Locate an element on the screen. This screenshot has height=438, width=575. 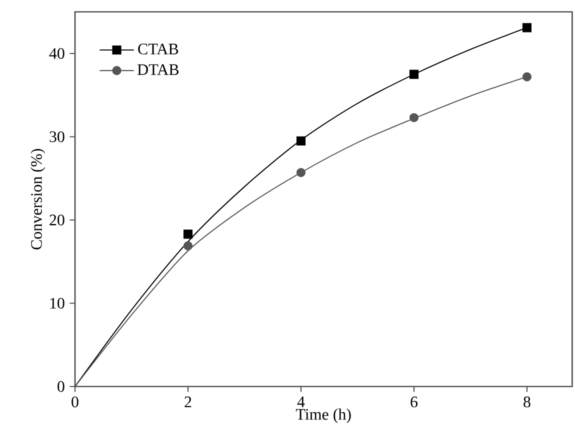
x-tick-label: 8 is located at coordinates (527, 402).